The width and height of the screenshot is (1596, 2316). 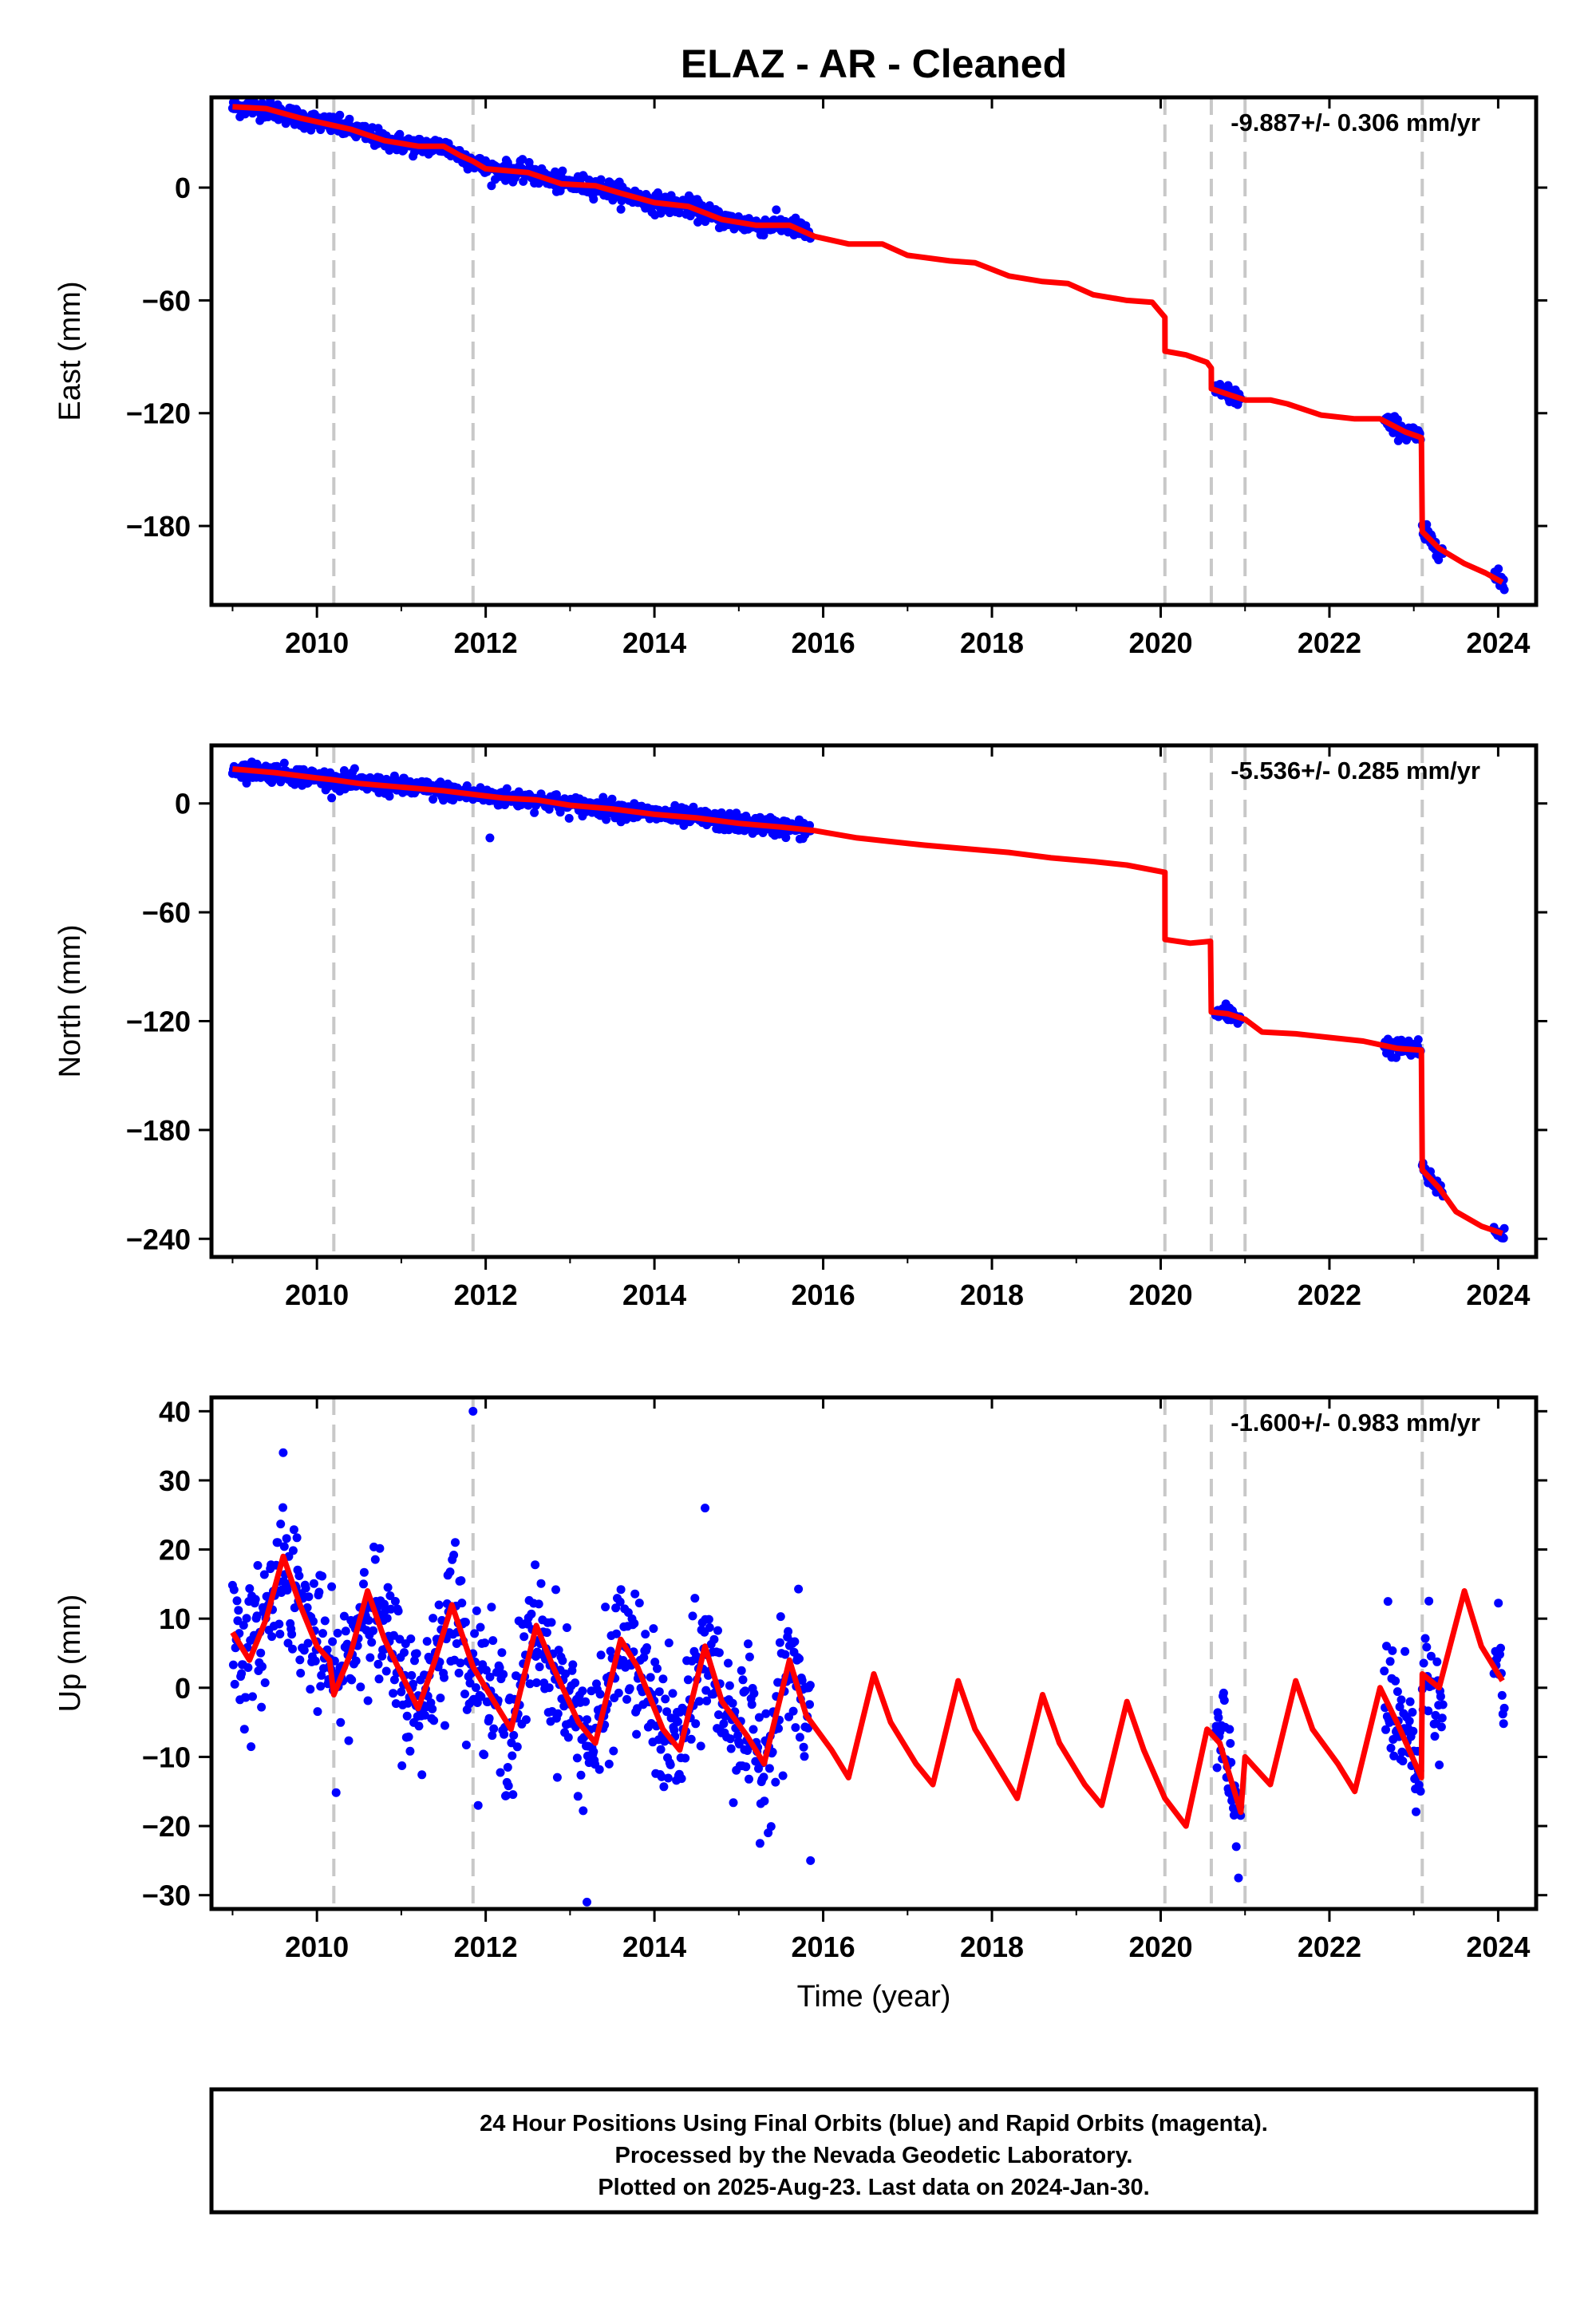 What do you see at coordinates (158, 526) in the screenshot?
I see `y-tick-label: −180` at bounding box center [158, 526].